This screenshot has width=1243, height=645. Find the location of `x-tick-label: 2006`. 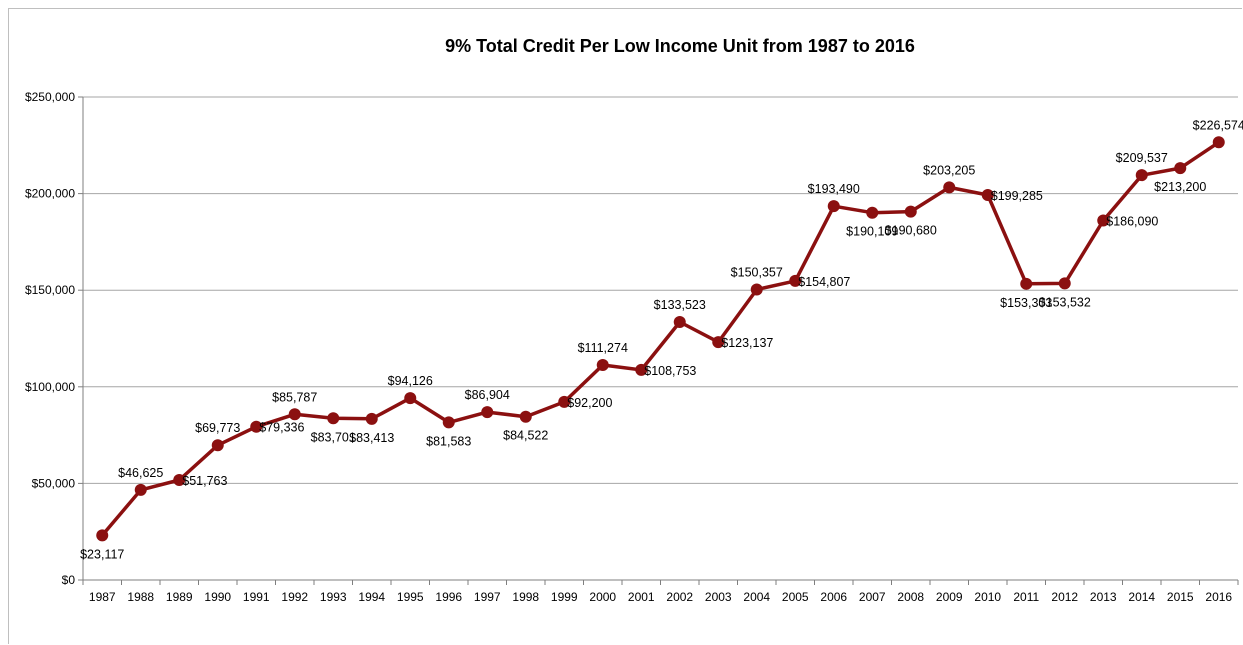

x-tick-label: 2006 is located at coordinates (833, 597).